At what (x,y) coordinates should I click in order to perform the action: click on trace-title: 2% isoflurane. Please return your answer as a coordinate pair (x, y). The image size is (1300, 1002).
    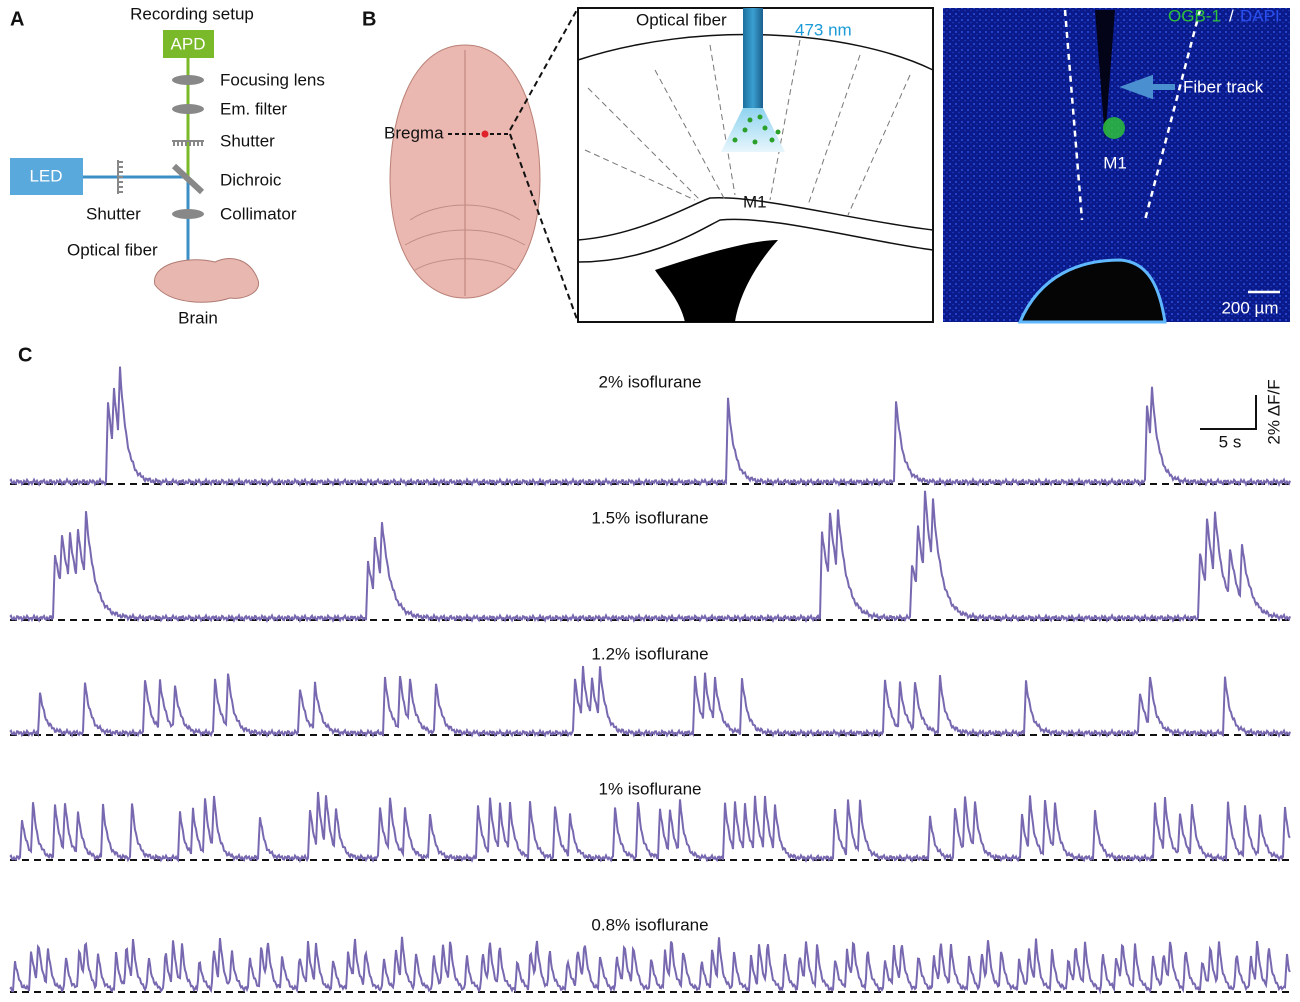
    Looking at the image, I should click on (649, 381).